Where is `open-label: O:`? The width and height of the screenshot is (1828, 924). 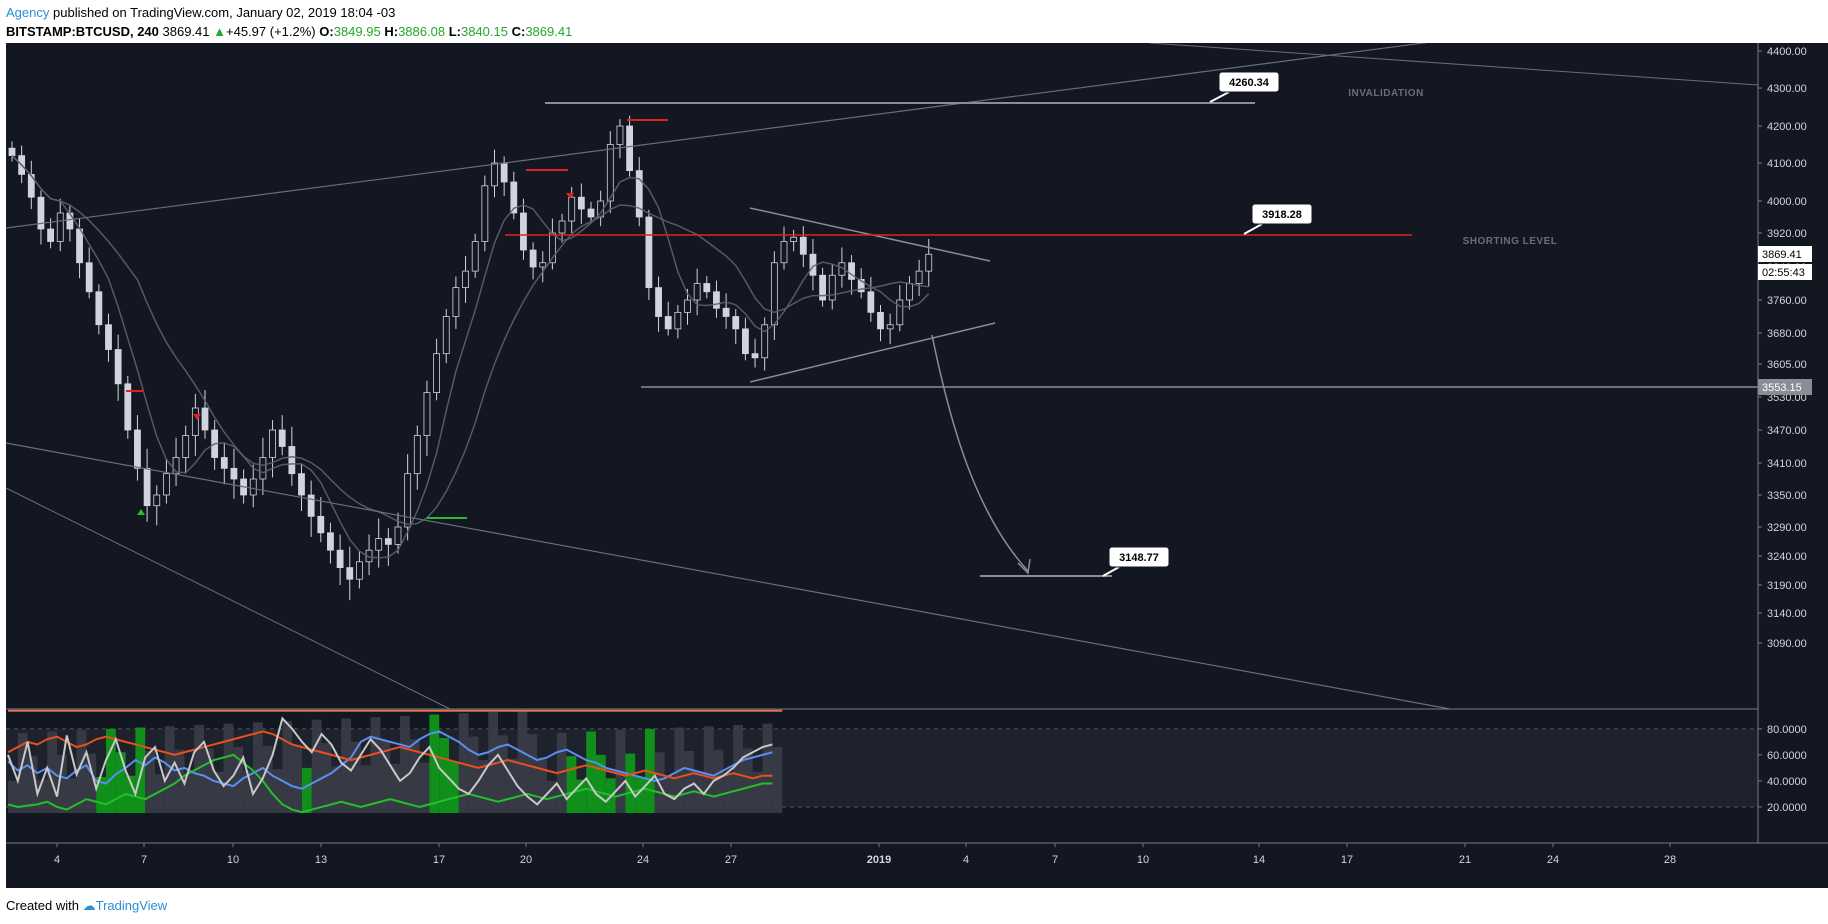
open-label: O: is located at coordinates (326, 31).